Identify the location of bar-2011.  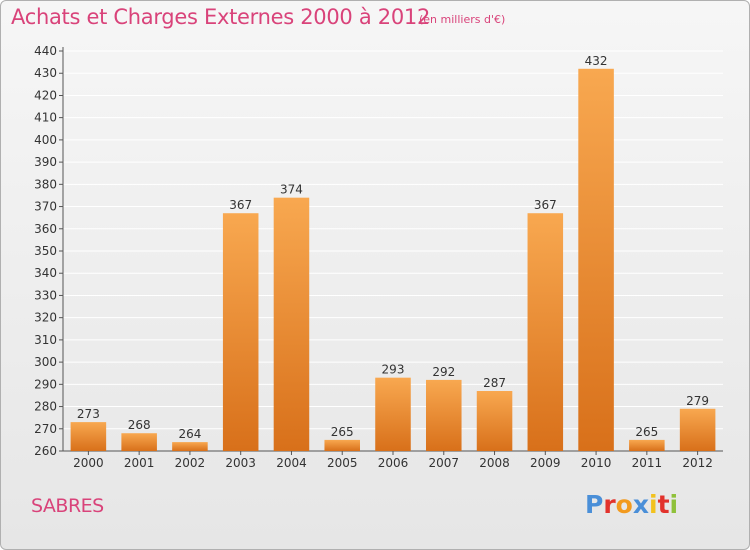
(647, 445).